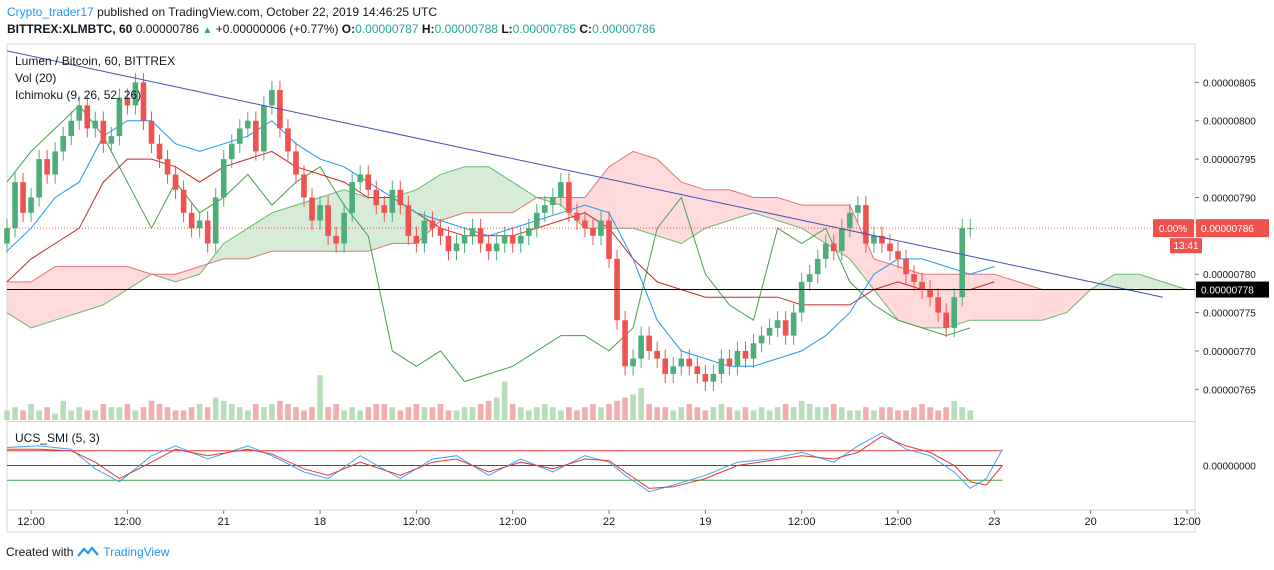  I want to click on tradingview-logo-icon, so click(88, 551).